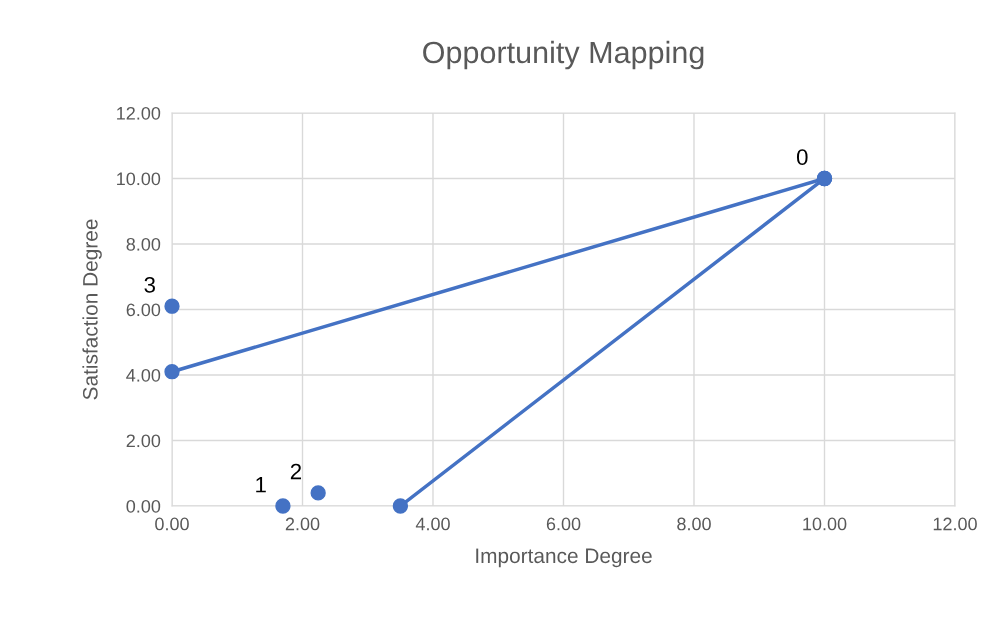  I want to click on y-tick-label: 0.00, so click(143, 506).